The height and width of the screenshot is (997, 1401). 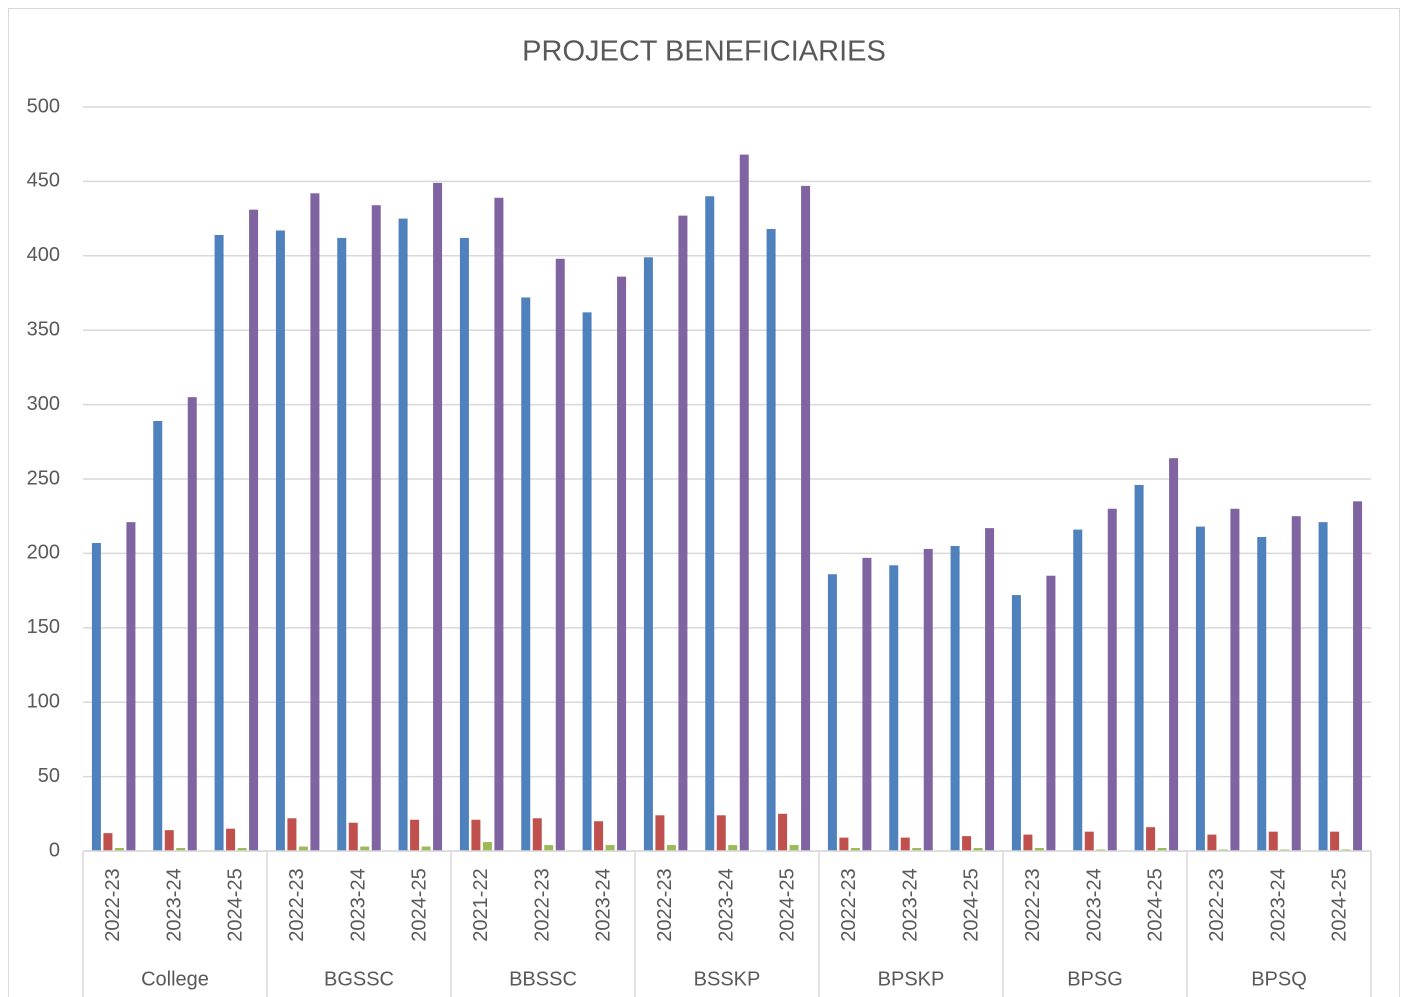 I want to click on y-tick-label: 400, so click(x=43, y=255).